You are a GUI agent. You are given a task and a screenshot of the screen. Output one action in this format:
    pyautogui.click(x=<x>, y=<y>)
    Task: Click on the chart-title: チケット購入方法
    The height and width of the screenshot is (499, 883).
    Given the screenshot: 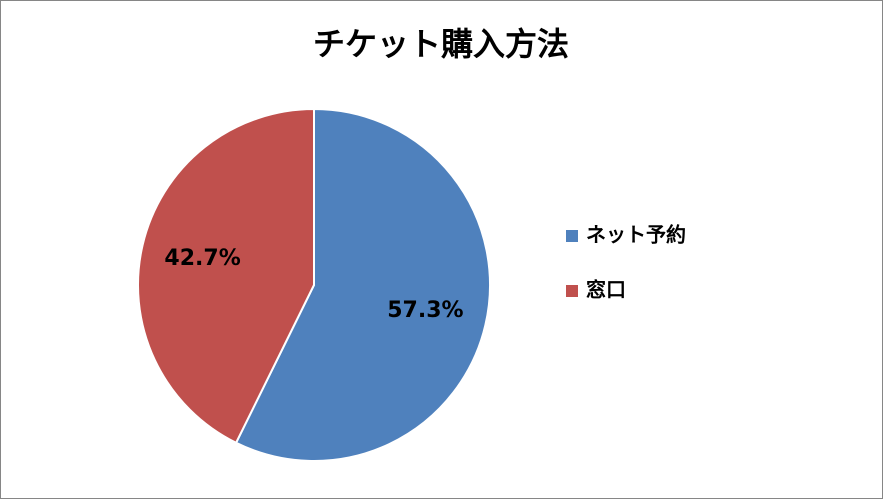 What is the action you would take?
    pyautogui.click(x=441, y=44)
    